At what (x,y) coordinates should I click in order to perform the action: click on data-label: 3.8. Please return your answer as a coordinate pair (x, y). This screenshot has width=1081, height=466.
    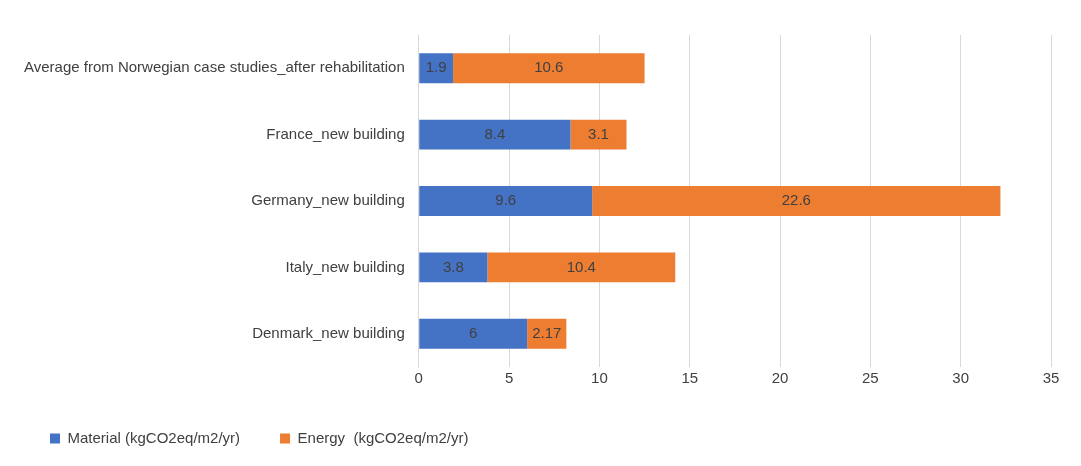
    Looking at the image, I should click on (453, 266).